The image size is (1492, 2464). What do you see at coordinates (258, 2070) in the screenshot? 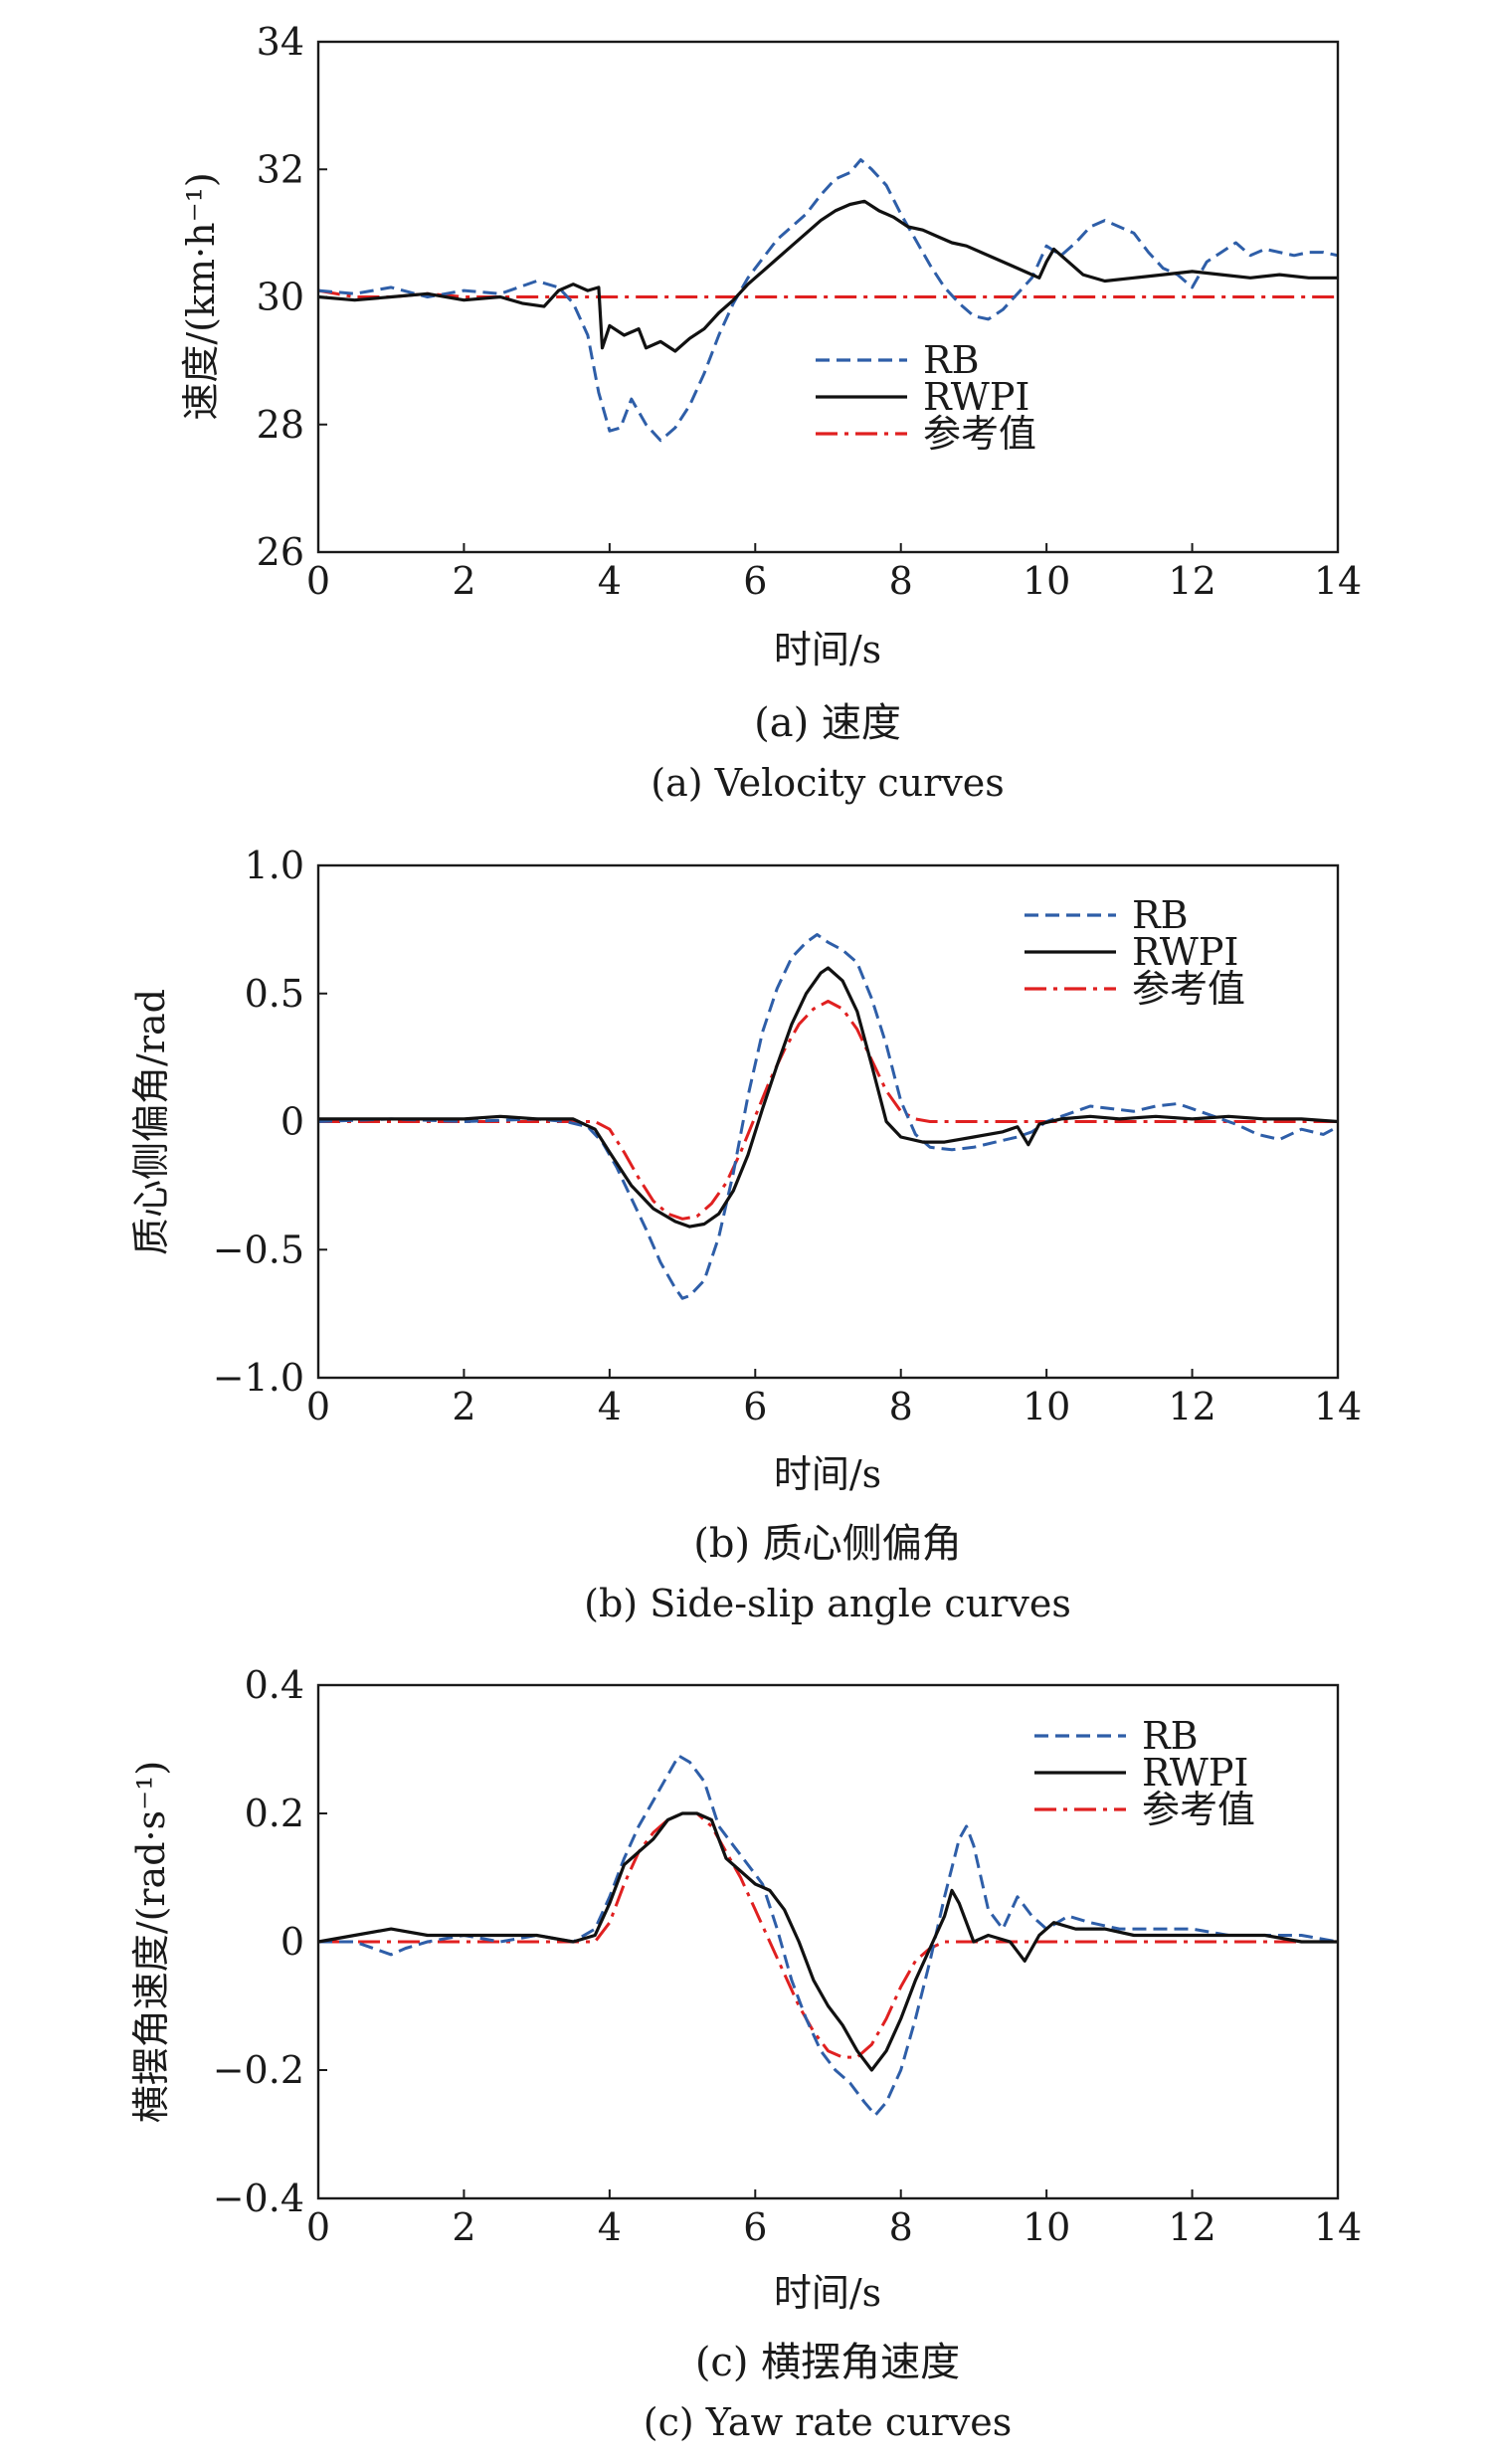
I see `y-tick-label: −0.2` at bounding box center [258, 2070].